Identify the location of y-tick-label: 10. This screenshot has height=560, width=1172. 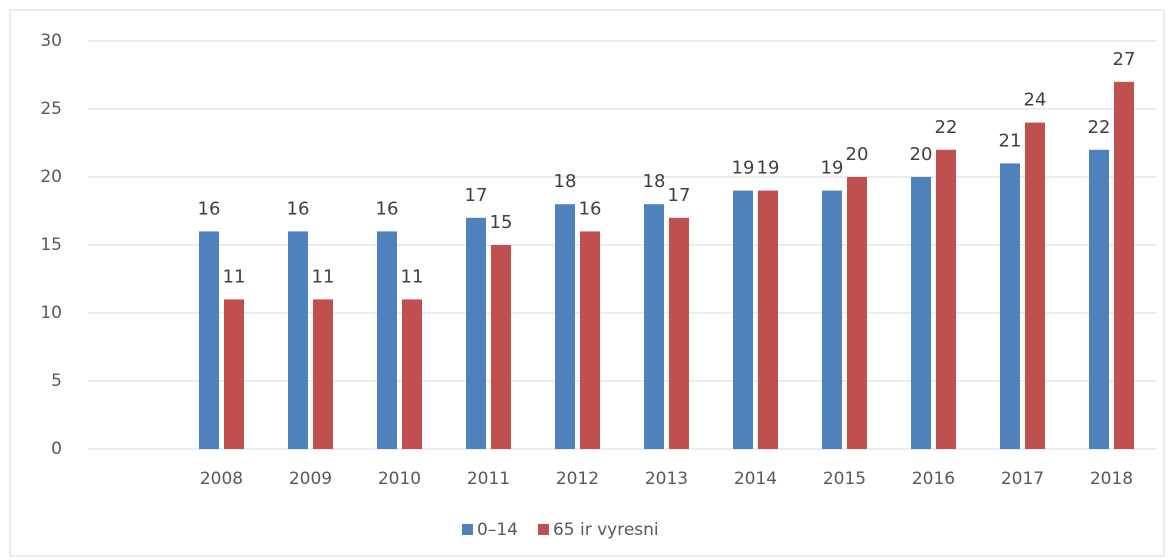
(51, 313).